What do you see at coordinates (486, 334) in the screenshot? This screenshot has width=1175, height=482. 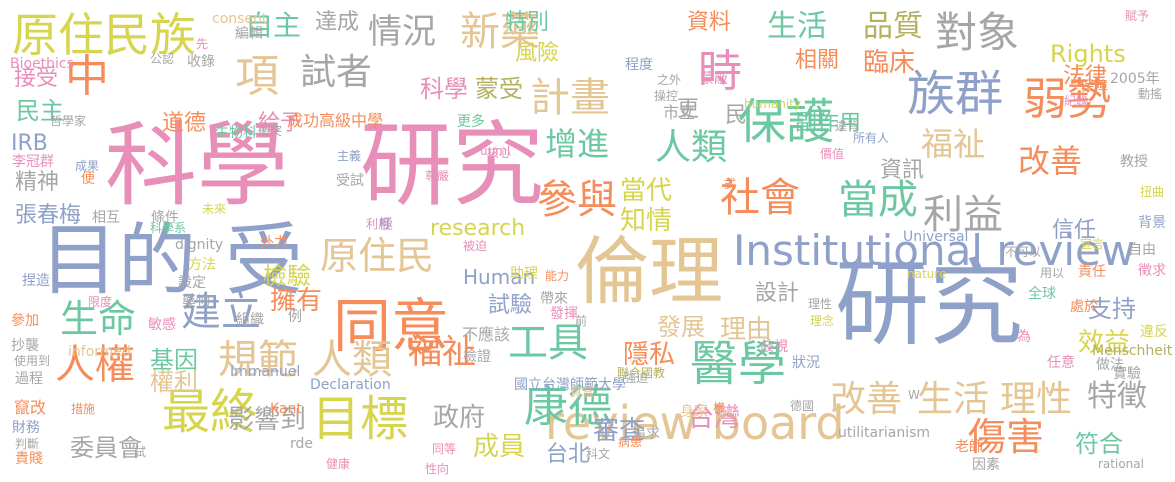 I see `word-99: 不應該` at bounding box center [486, 334].